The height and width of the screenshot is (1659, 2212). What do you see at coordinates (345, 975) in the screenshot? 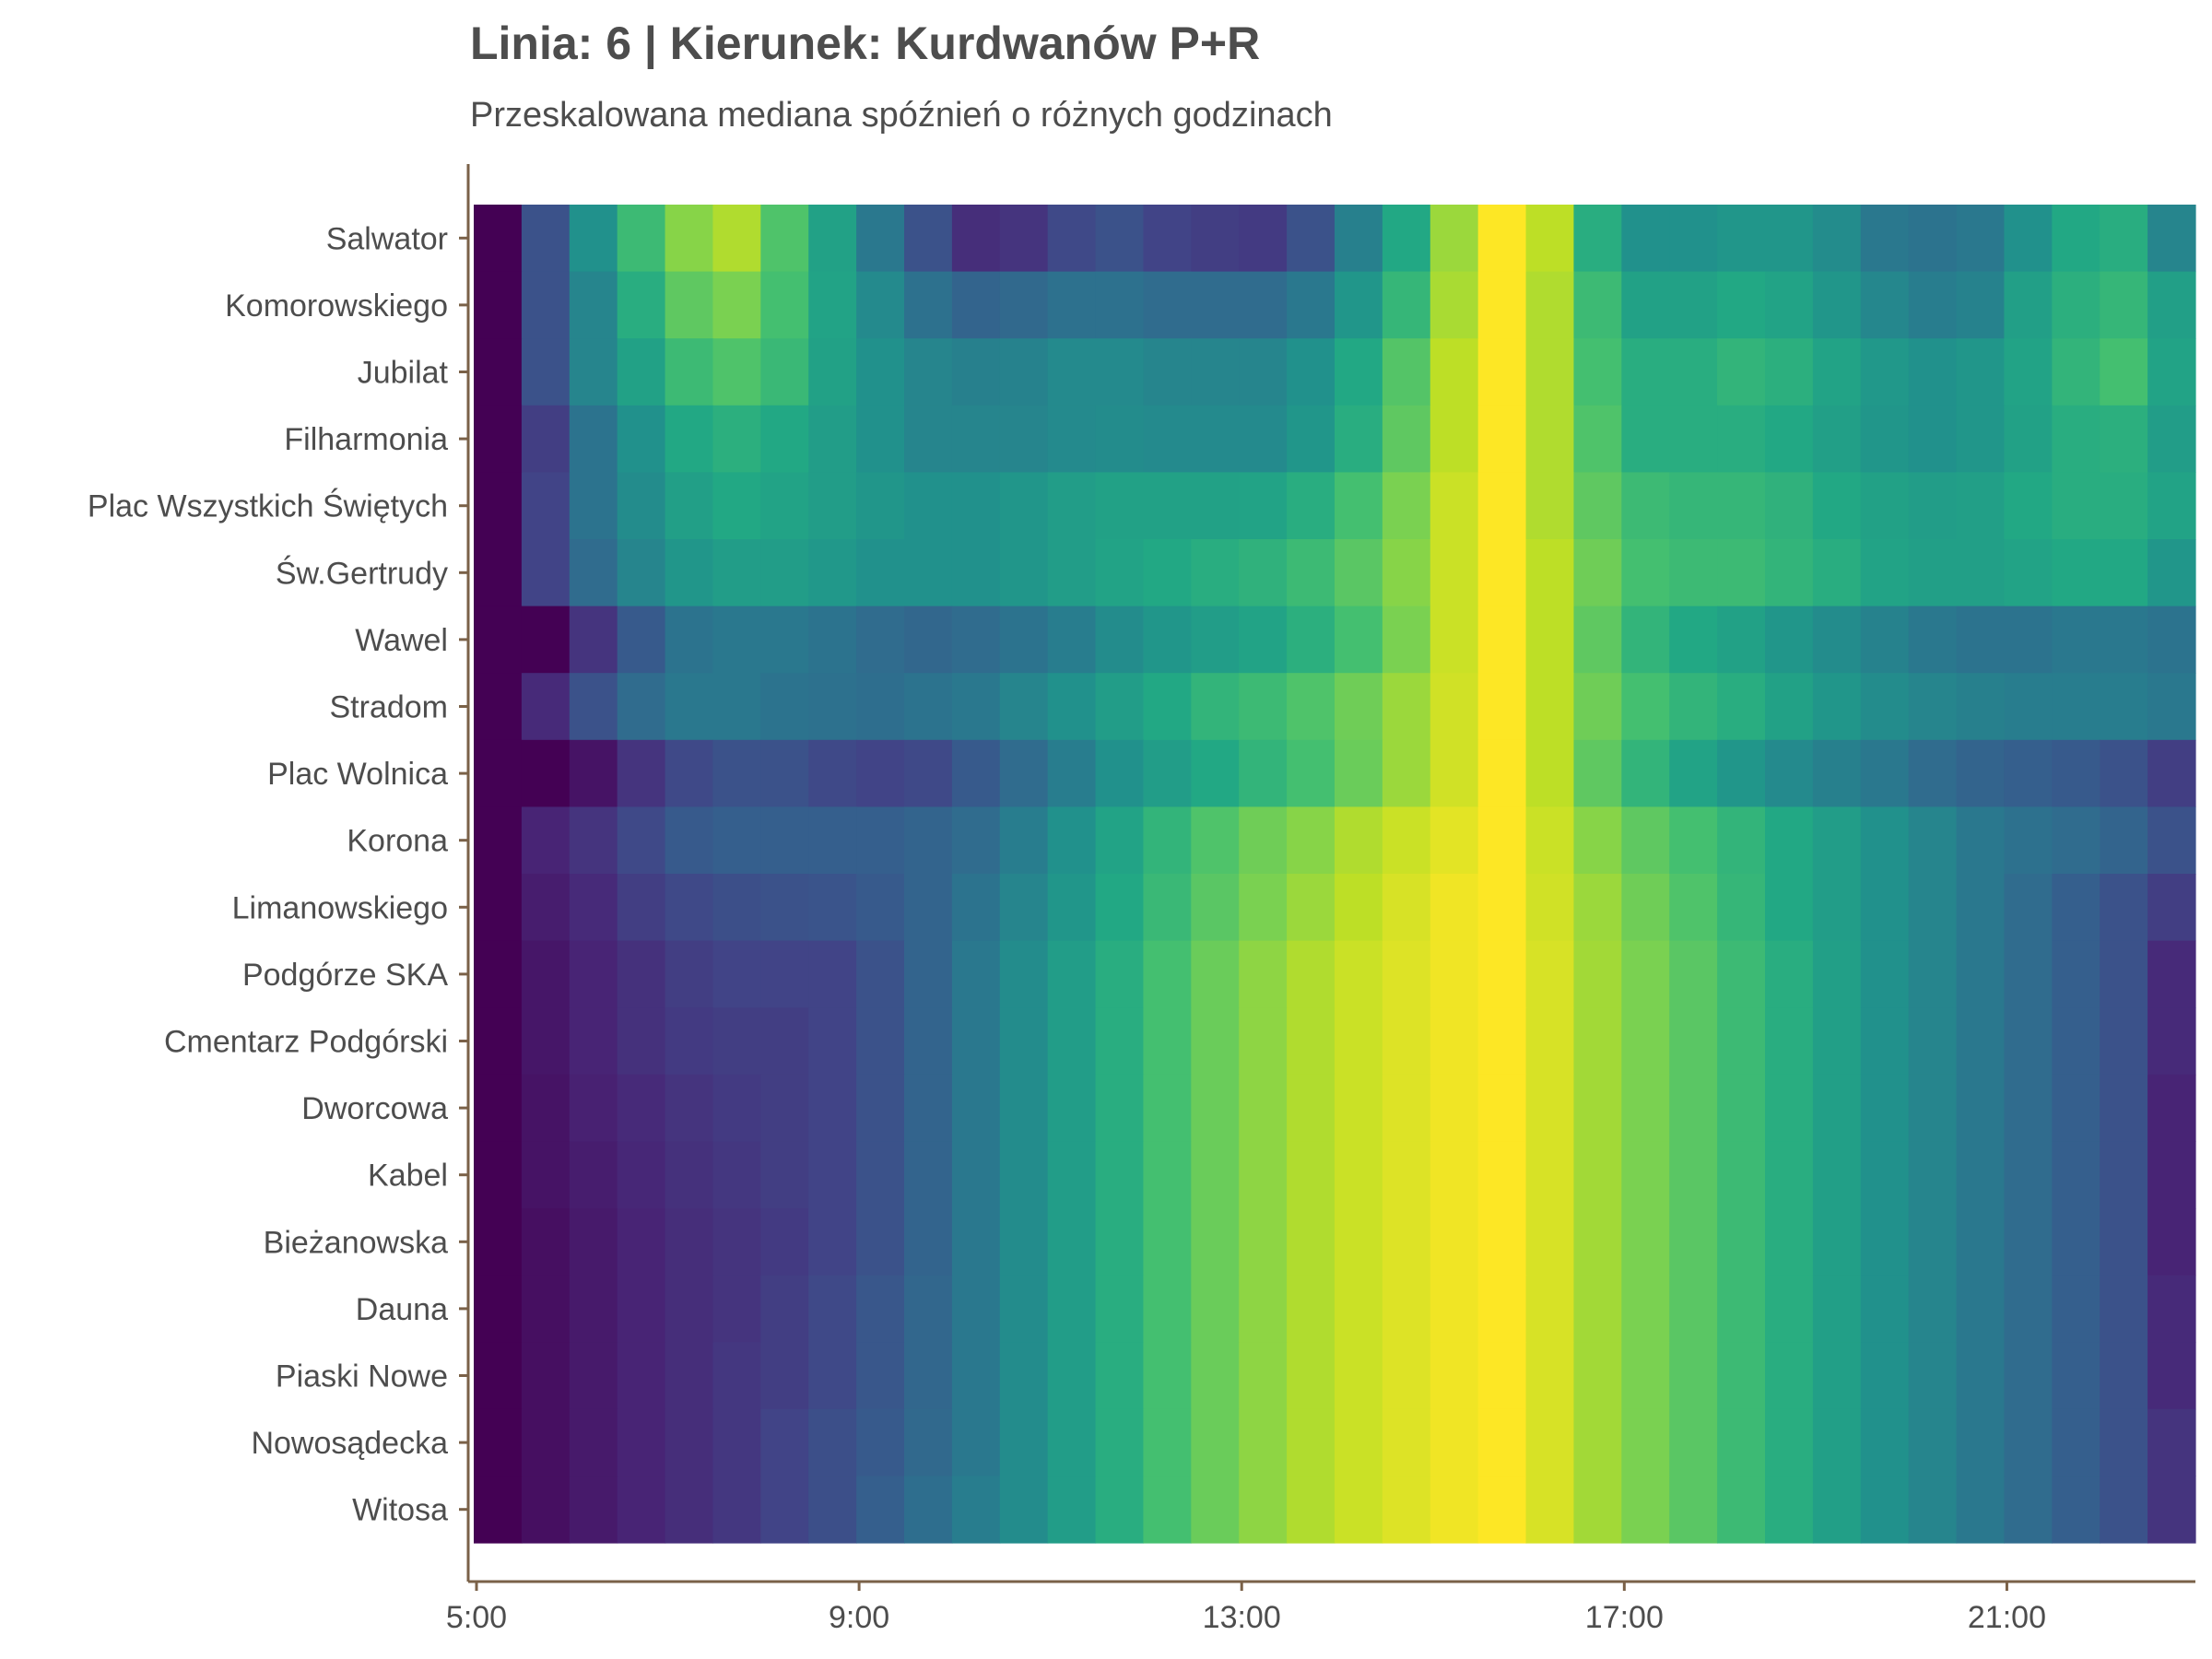
I see `y-tick-label: Podgórze SKA` at bounding box center [345, 975].